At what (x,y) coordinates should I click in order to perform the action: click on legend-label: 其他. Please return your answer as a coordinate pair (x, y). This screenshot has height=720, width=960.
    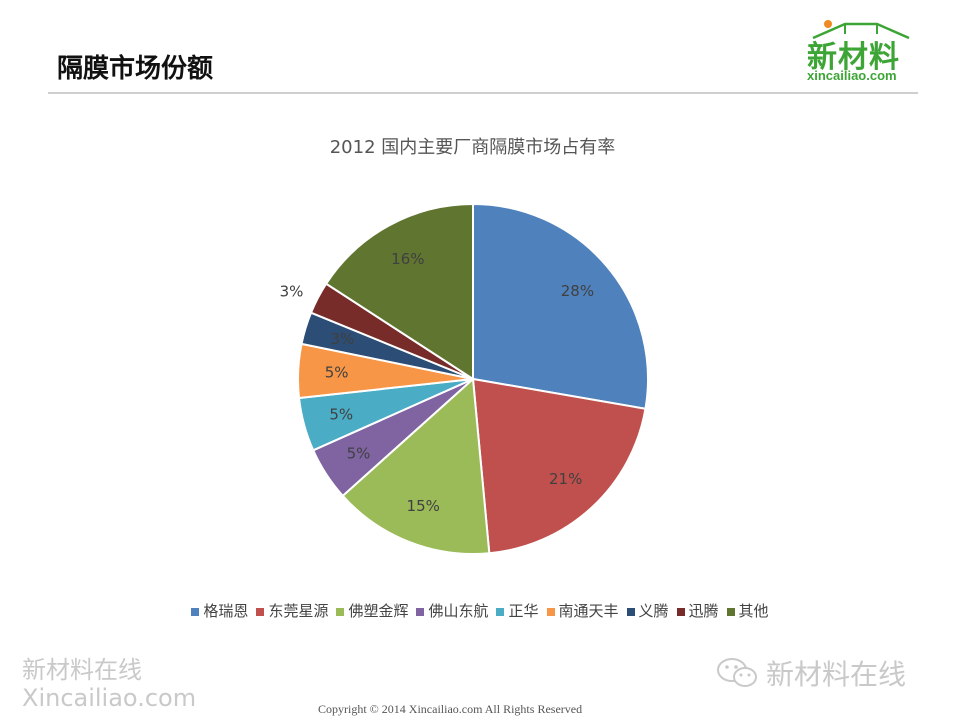
    Looking at the image, I should click on (753, 611).